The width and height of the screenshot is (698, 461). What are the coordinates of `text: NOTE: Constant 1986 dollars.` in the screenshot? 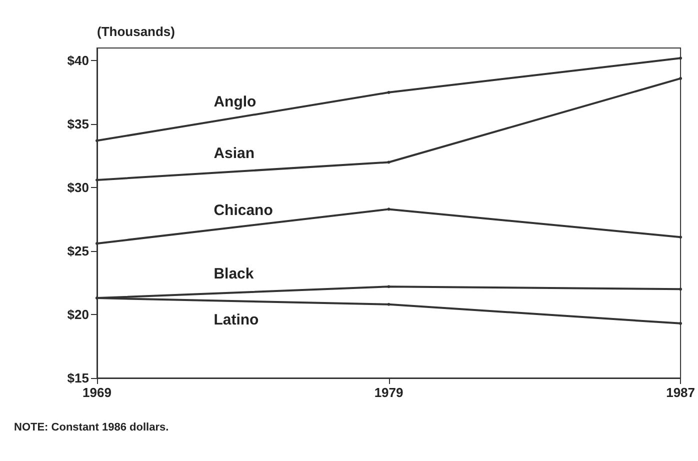 It's located at (91, 428).